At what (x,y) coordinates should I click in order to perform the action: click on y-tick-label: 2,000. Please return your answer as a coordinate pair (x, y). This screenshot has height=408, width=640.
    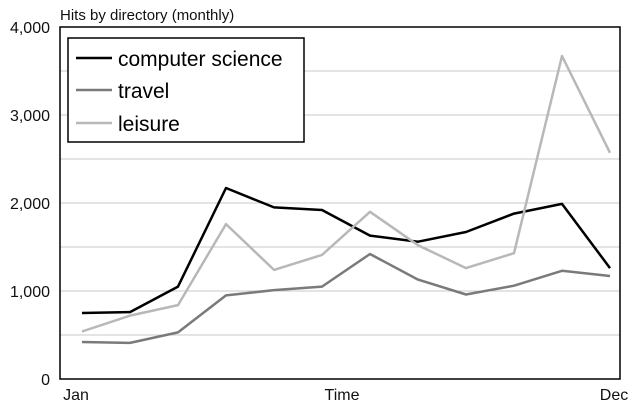
    Looking at the image, I should click on (30, 204).